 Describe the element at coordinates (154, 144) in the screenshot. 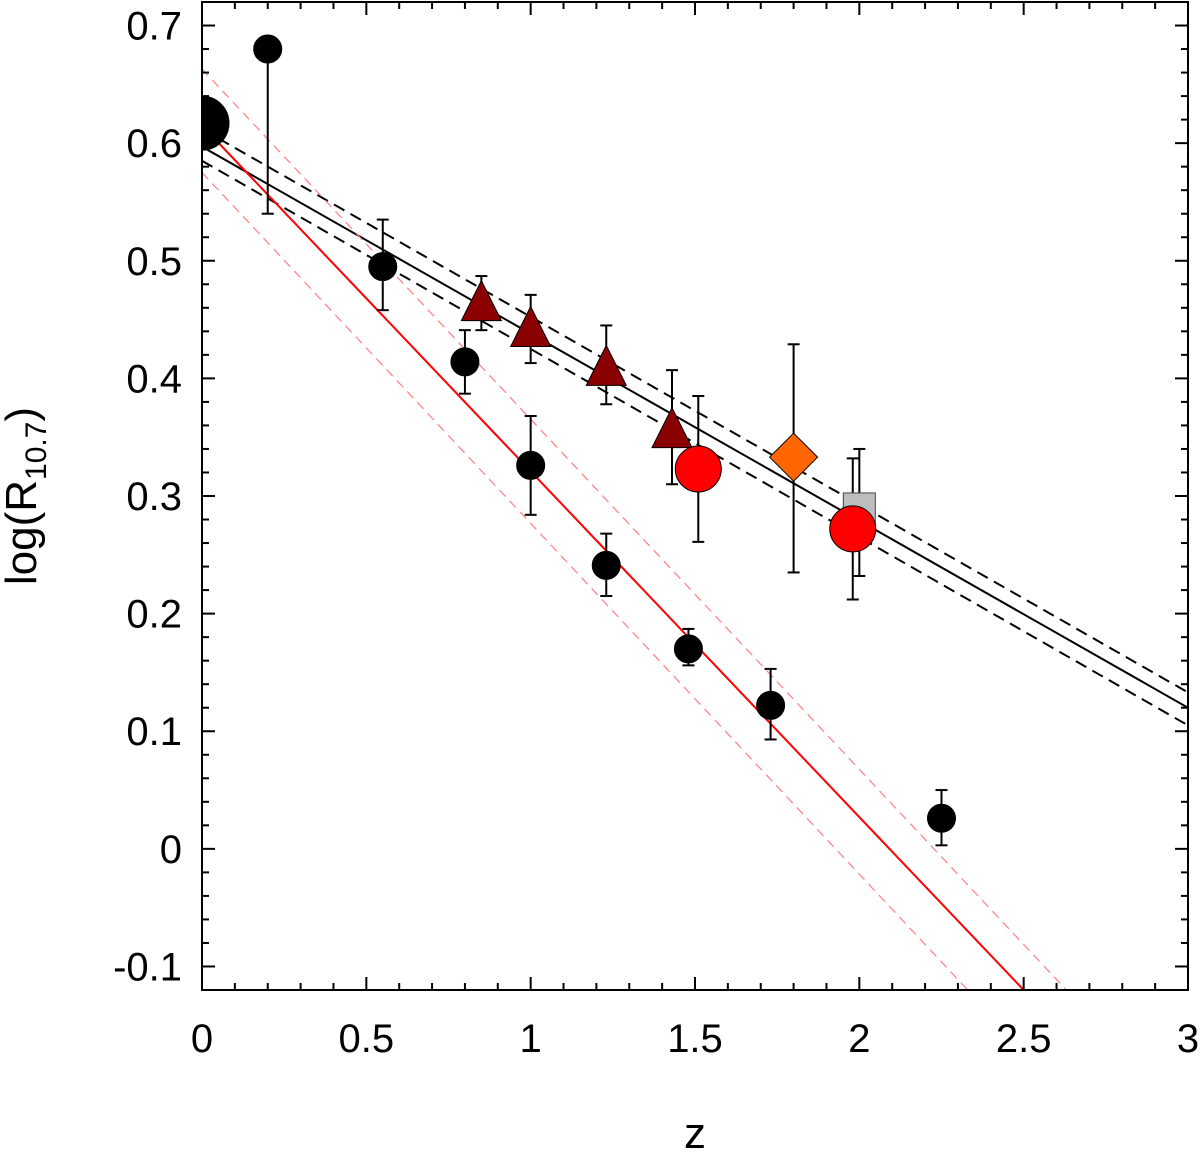

I see `y-tick-label: 0.6` at that location.